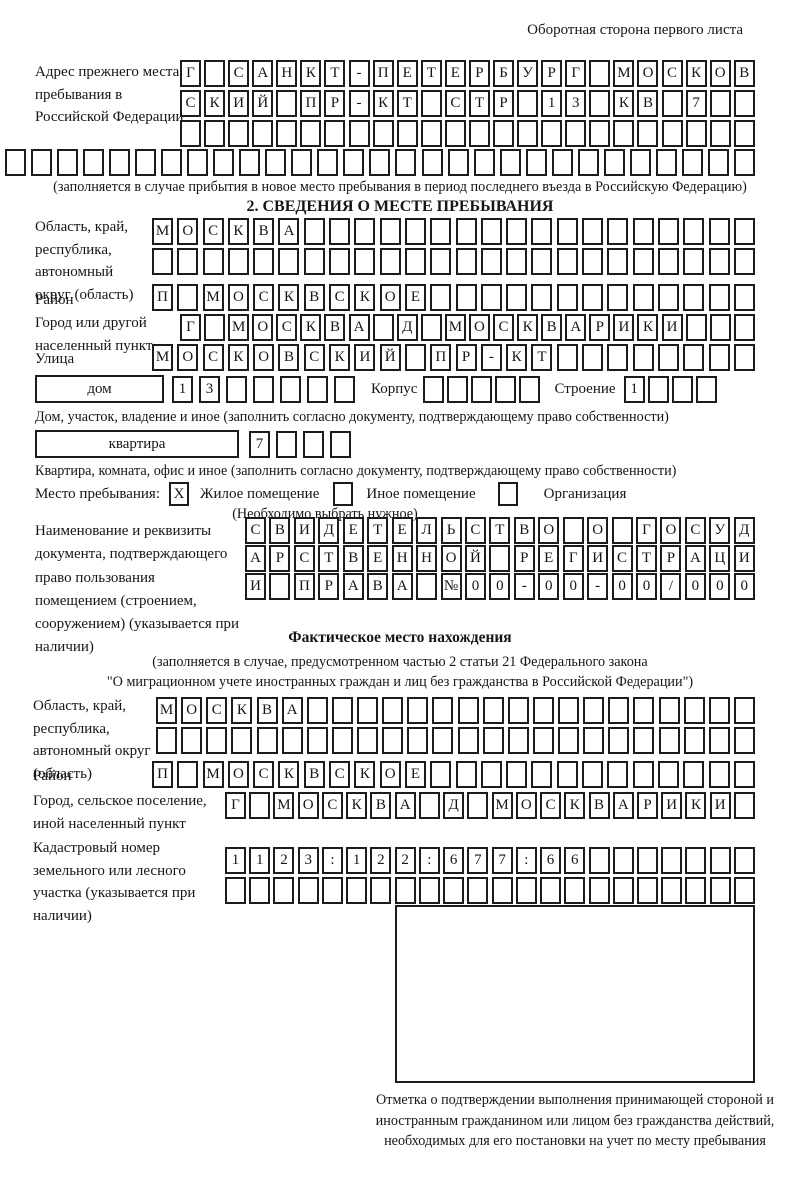  Describe the element at coordinates (407, 73) in the screenshot. I see `char-box: Е` at that location.